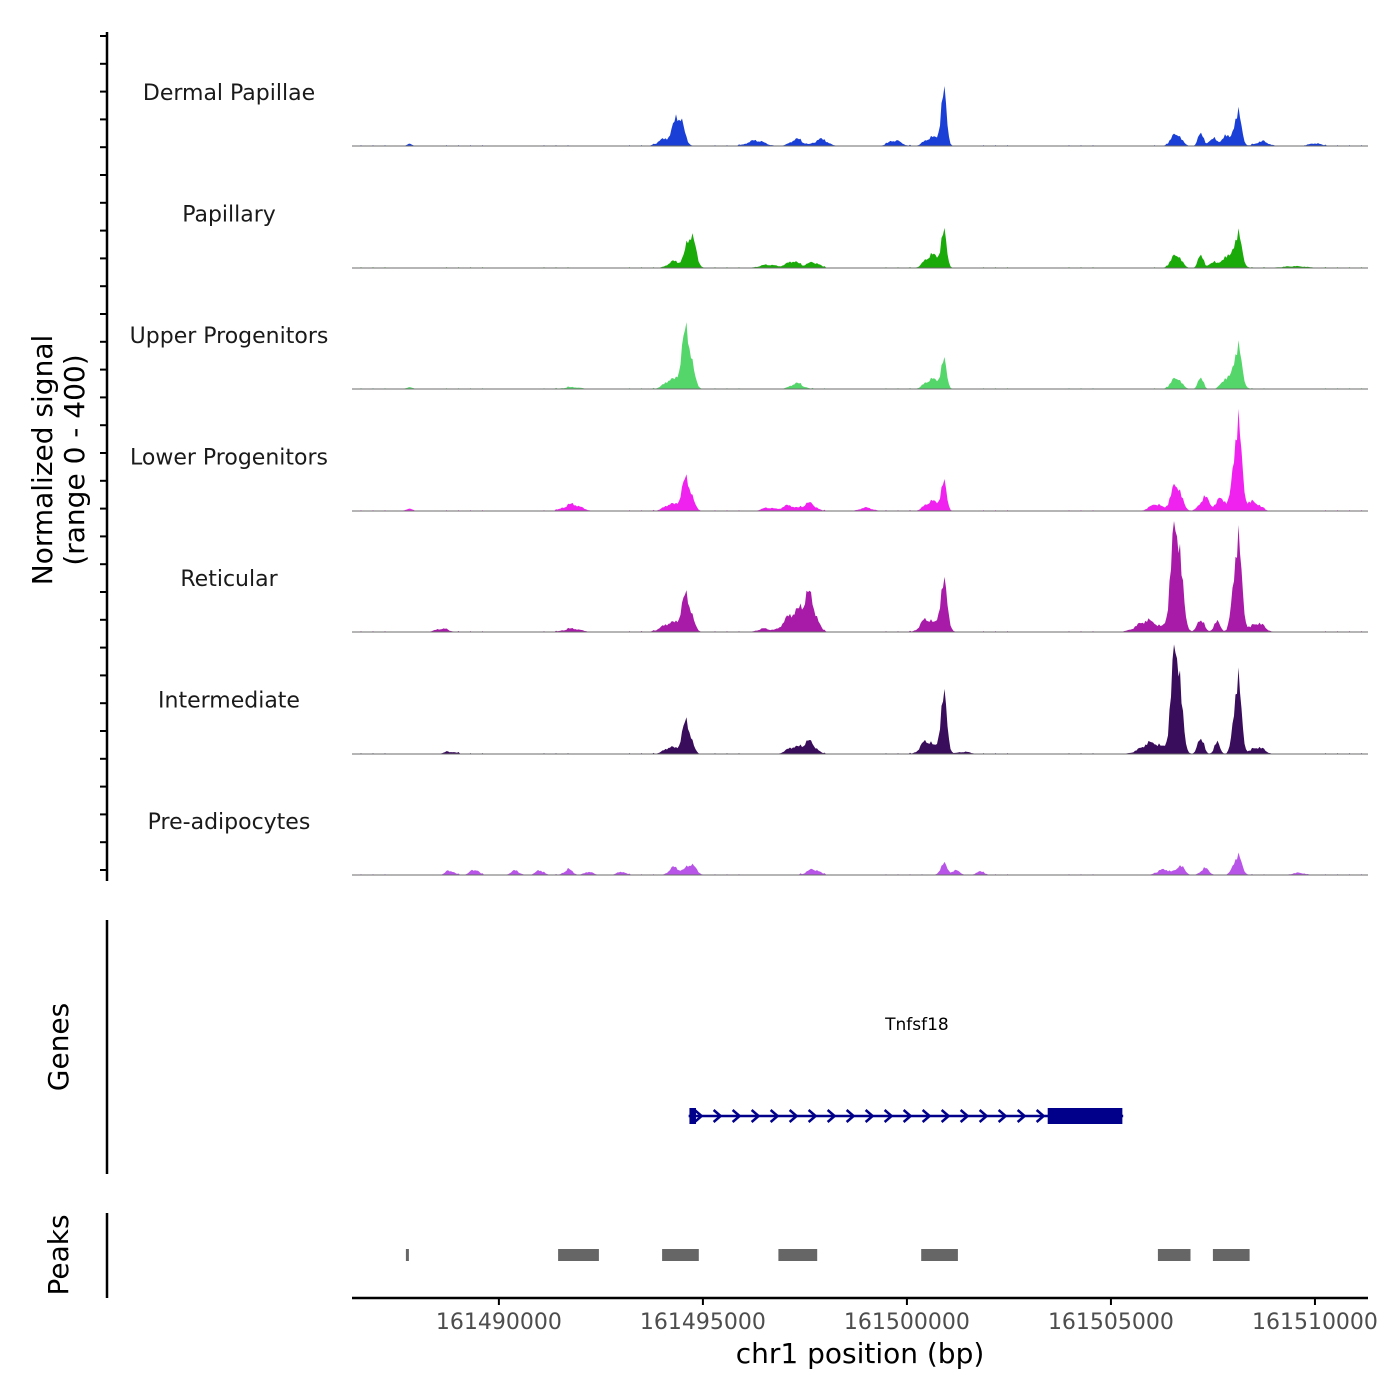  Describe the element at coordinates (229, 822) in the screenshot. I see `track-label: Pre-adipocytes` at that location.